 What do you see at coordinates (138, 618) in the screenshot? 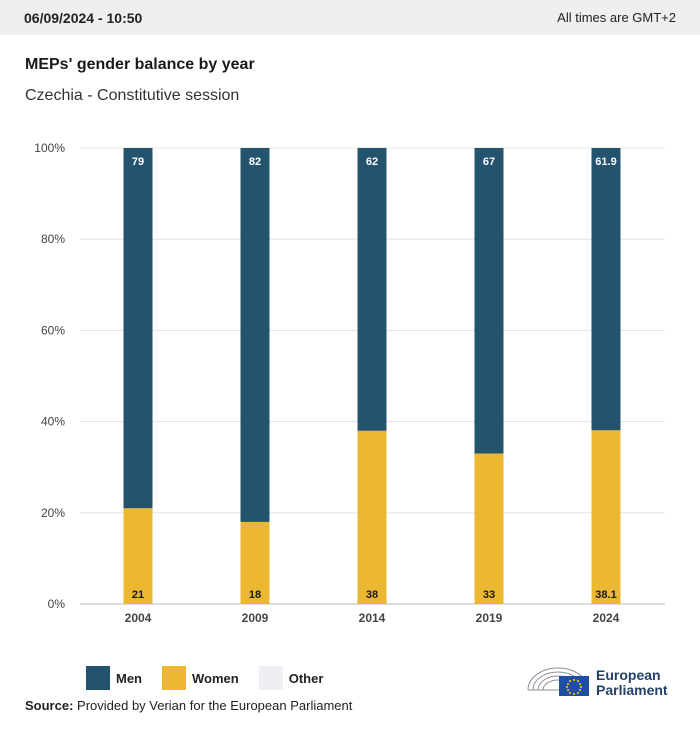
I see `x-tick-label: 2004` at bounding box center [138, 618].